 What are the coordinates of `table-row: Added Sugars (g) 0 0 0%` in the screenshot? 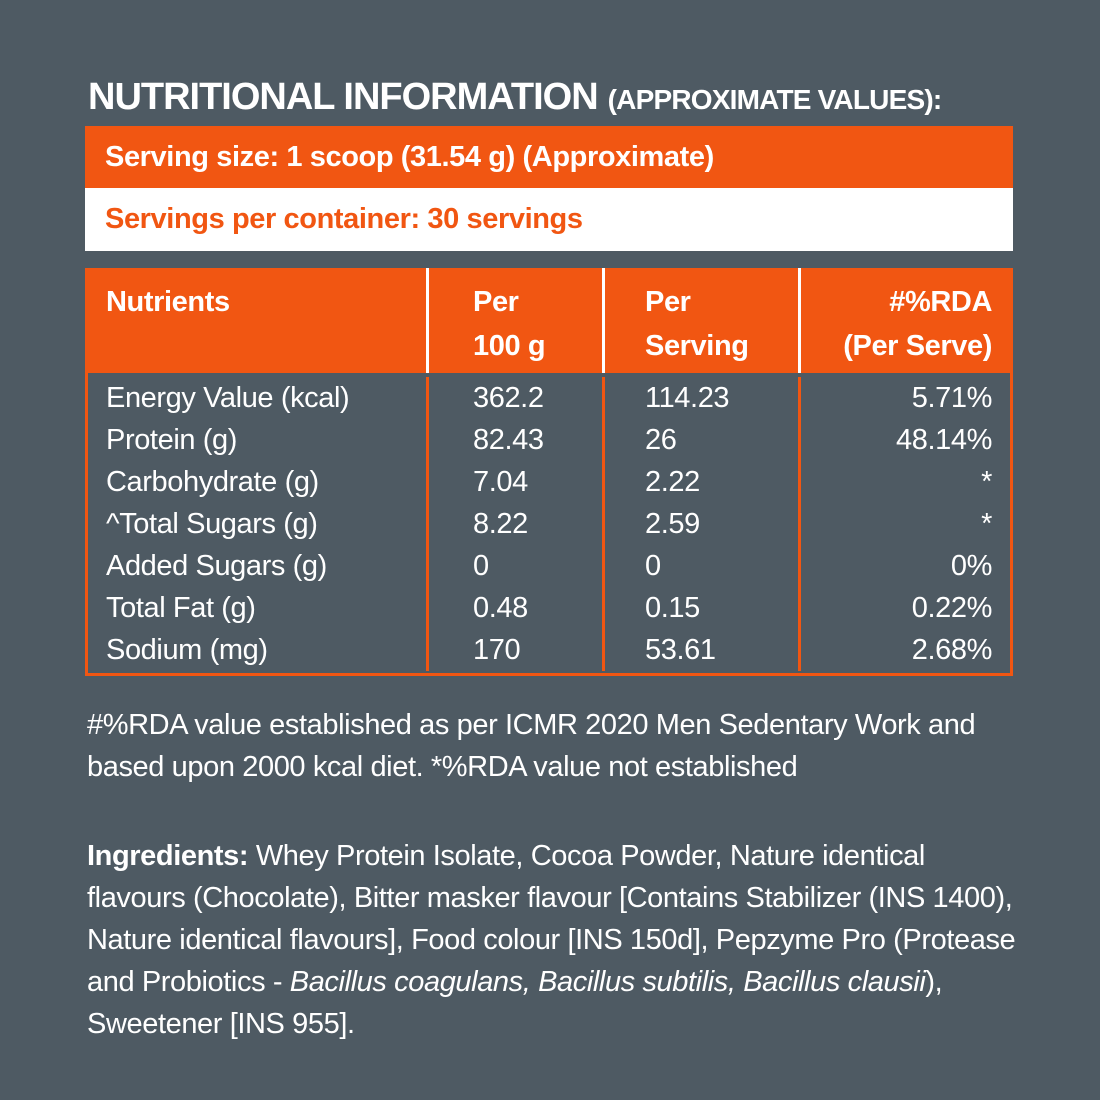 It's located at (549, 566).